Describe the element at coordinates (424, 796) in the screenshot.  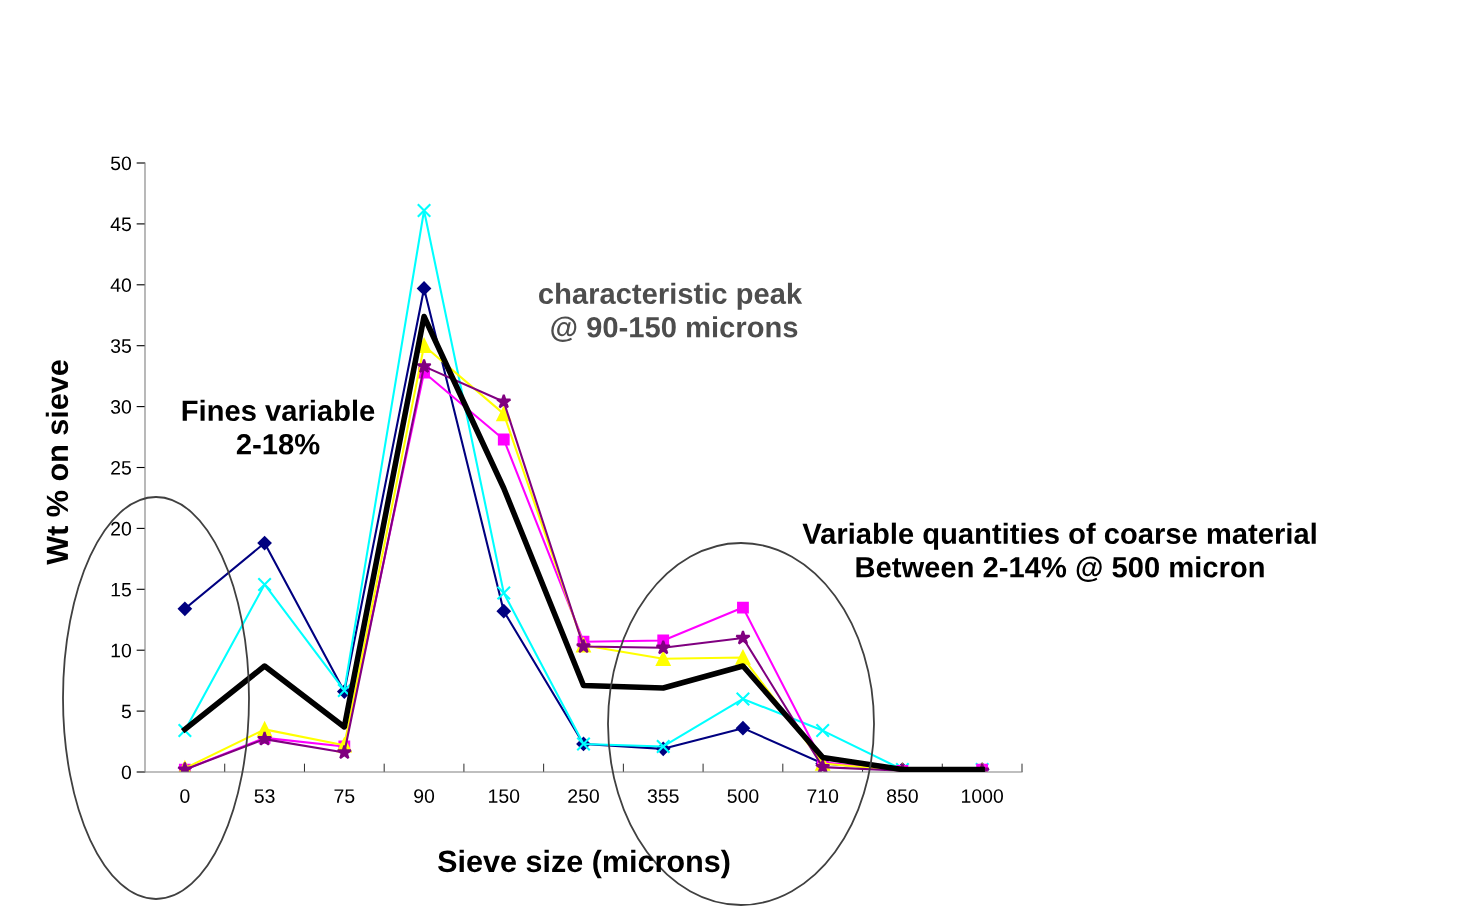
I see `x-tick-label: 90` at that location.